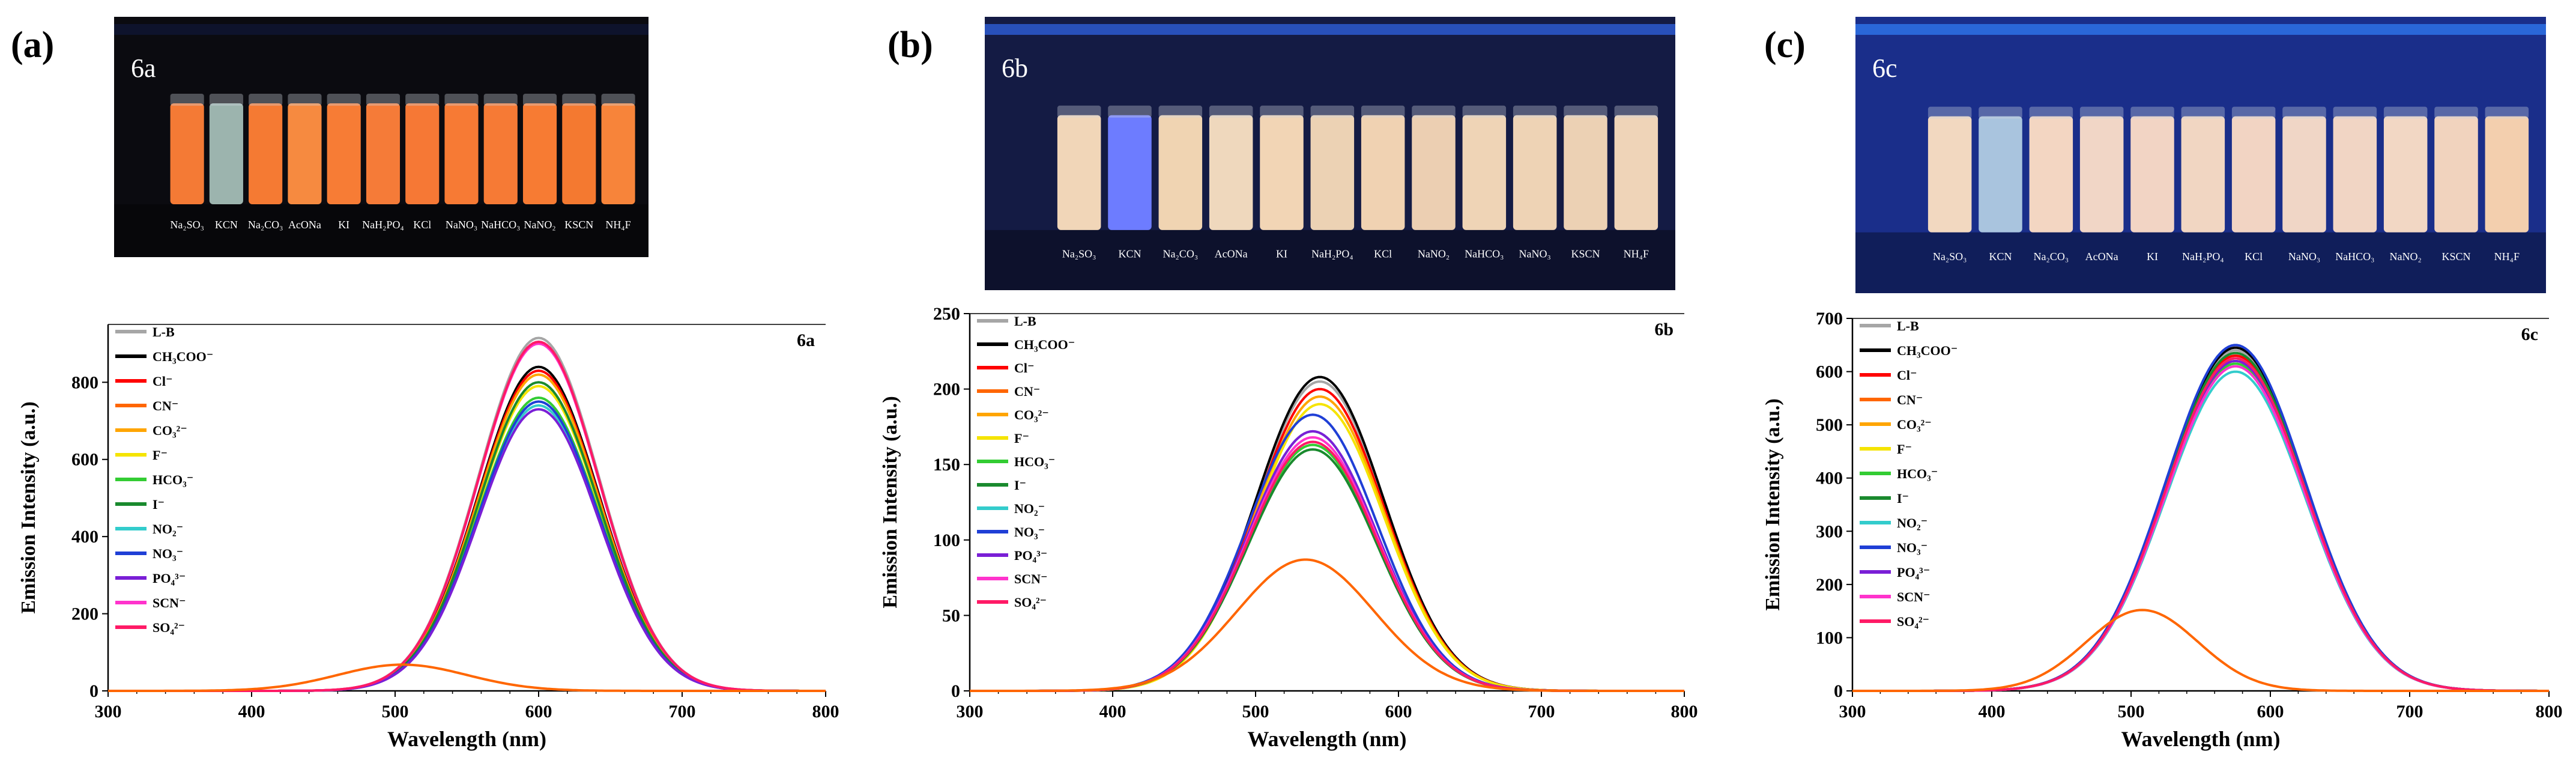  What do you see at coordinates (1015, 68) in the screenshot?
I see `photo-tag: 6b` at bounding box center [1015, 68].